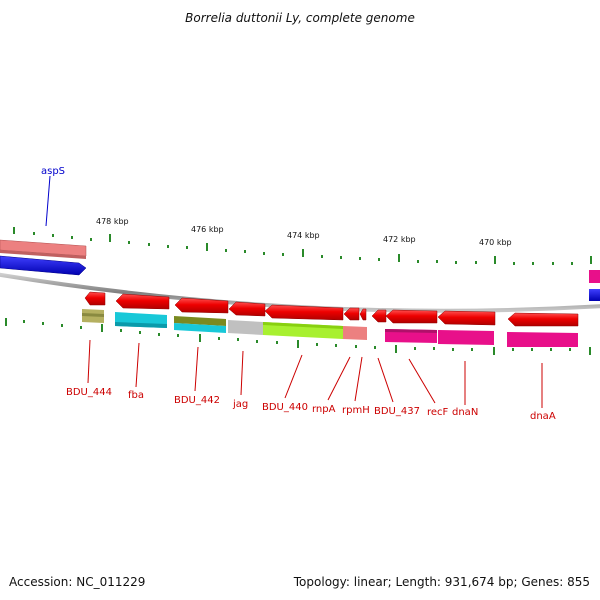  Describe the element at coordinates (422, 381) in the screenshot. I see `leader-recF` at that location.